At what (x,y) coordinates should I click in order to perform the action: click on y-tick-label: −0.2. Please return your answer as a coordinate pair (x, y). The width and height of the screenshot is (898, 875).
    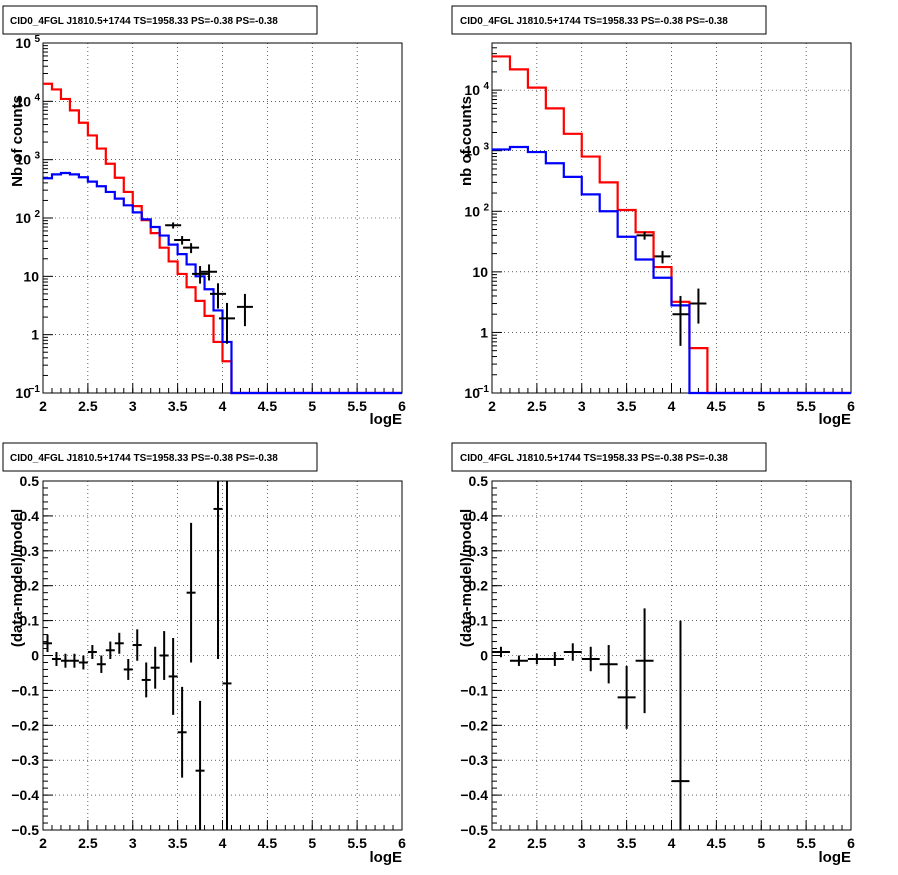
    Looking at the image, I should click on (25, 725).